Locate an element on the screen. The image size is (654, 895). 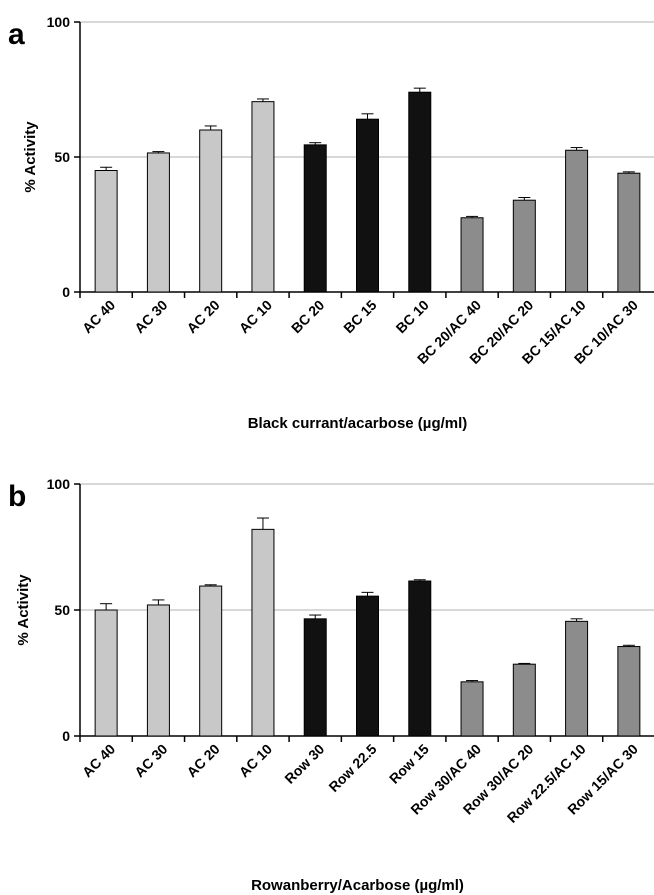
category-label: BC 20 is located at coordinates (308, 317).